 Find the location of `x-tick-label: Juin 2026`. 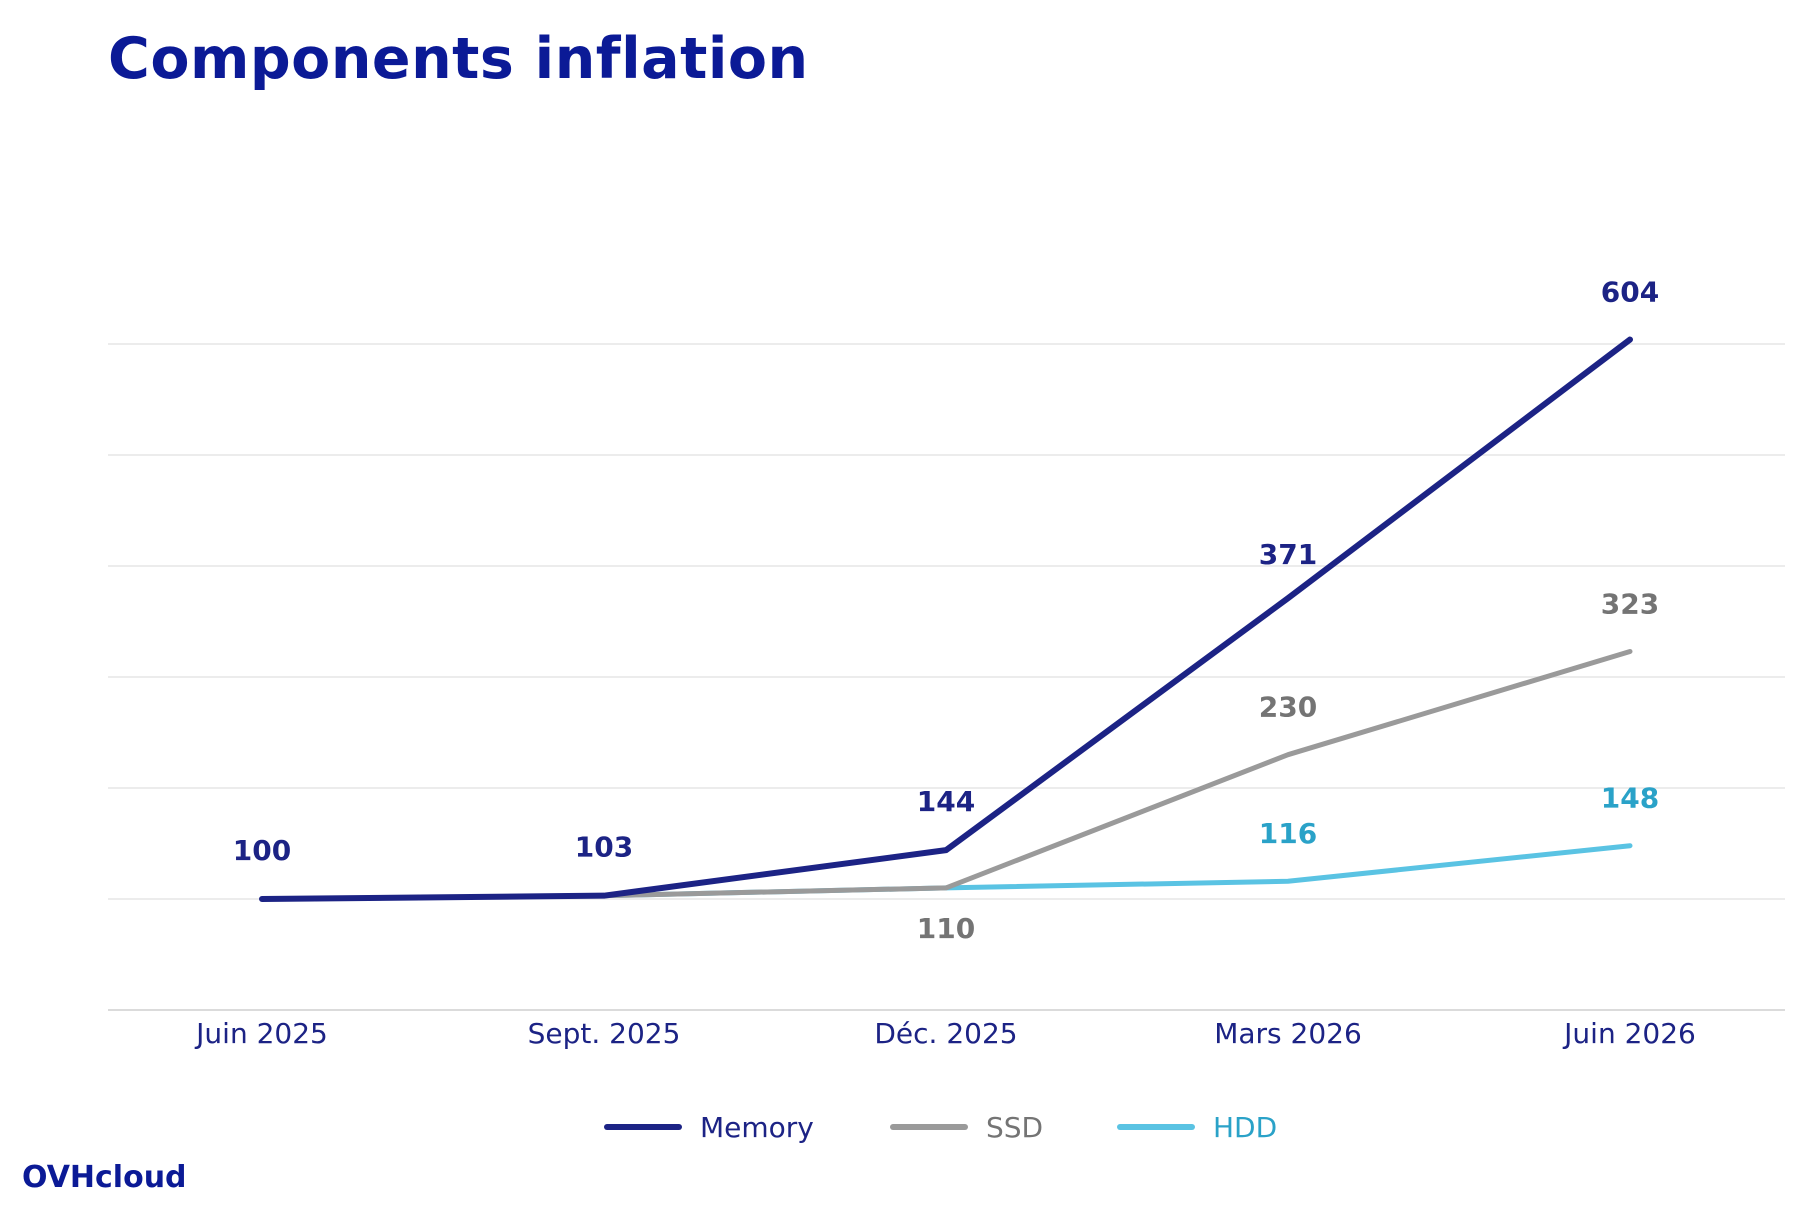

x-tick-label: Juin 2026 is located at coordinates (1629, 1033).